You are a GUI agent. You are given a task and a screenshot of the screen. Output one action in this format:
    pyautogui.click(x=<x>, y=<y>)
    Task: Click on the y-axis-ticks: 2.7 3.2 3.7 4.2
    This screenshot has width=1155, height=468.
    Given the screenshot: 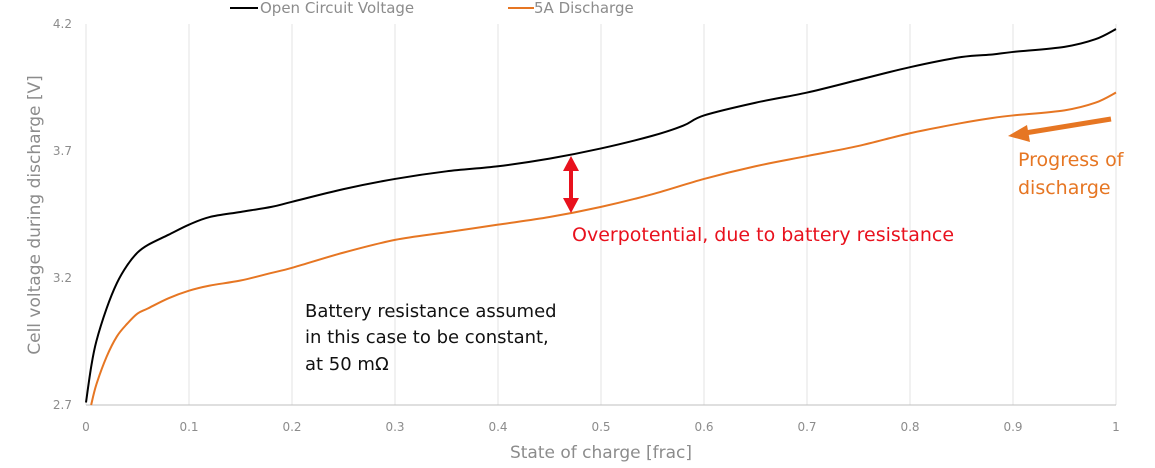 What is the action you would take?
    pyautogui.click(x=62, y=214)
    